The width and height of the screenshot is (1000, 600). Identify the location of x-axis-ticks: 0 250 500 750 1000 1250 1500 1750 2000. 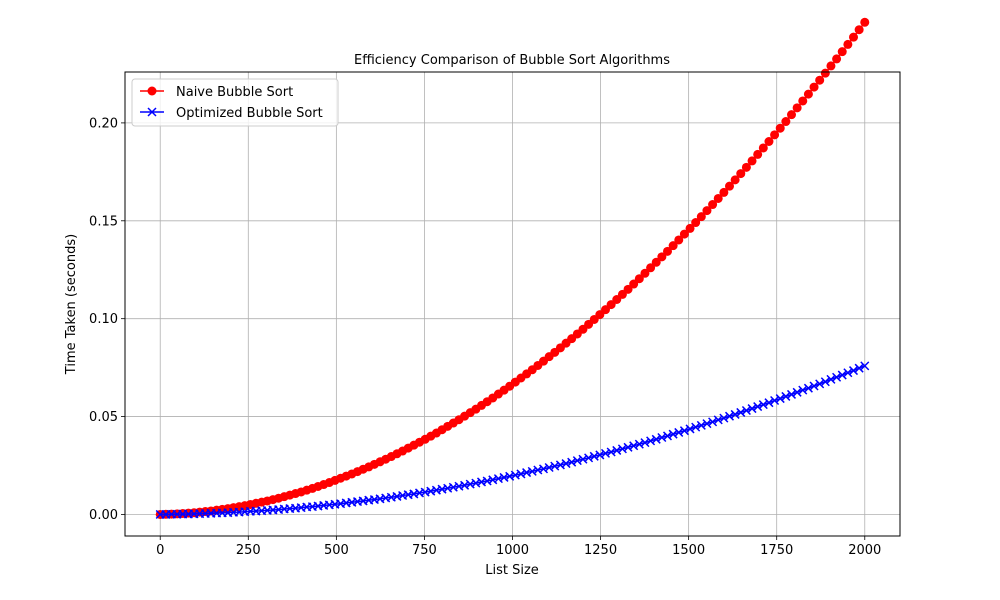
(518, 547).